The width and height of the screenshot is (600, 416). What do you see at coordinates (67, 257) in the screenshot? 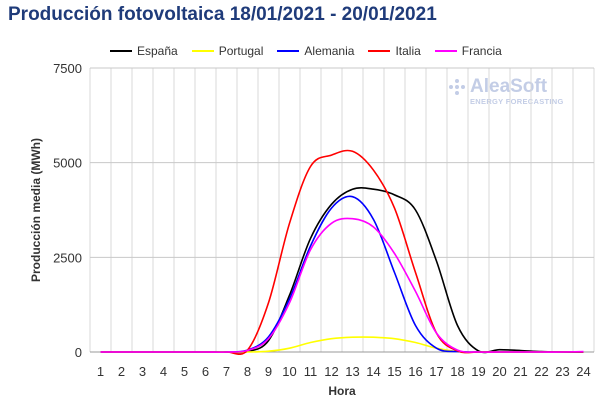
I see `y-tick-label: 2500` at bounding box center [67, 257].